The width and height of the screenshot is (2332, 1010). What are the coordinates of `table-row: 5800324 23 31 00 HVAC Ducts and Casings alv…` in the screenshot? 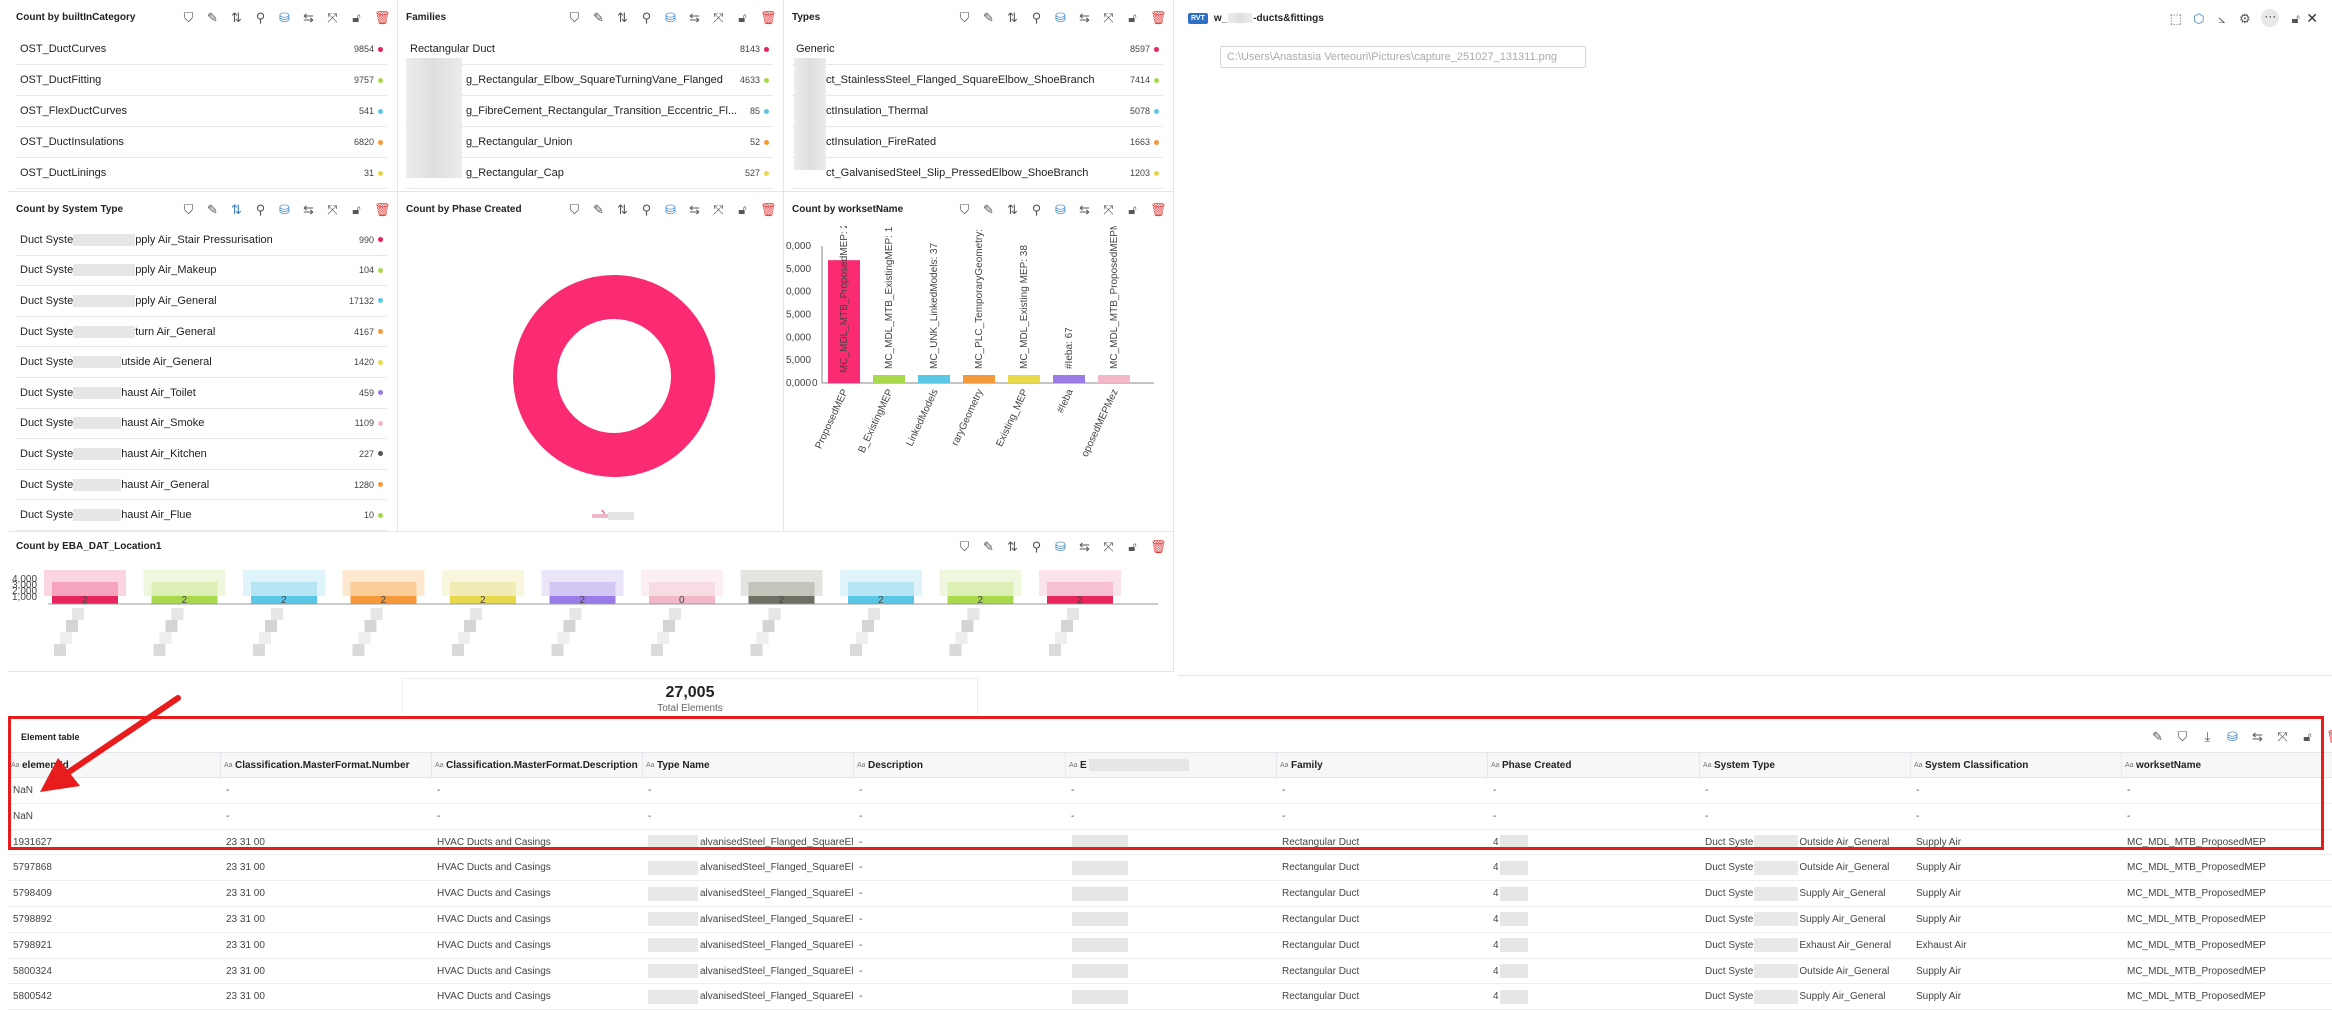 It's located at (1170, 972).